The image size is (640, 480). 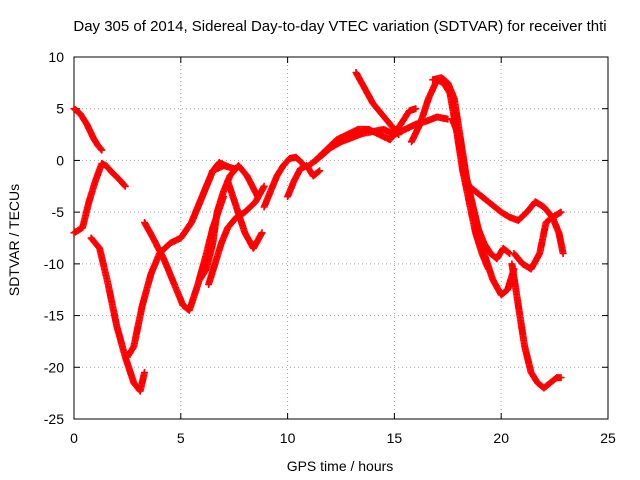 I want to click on x-tick-label: 10, so click(x=288, y=438).